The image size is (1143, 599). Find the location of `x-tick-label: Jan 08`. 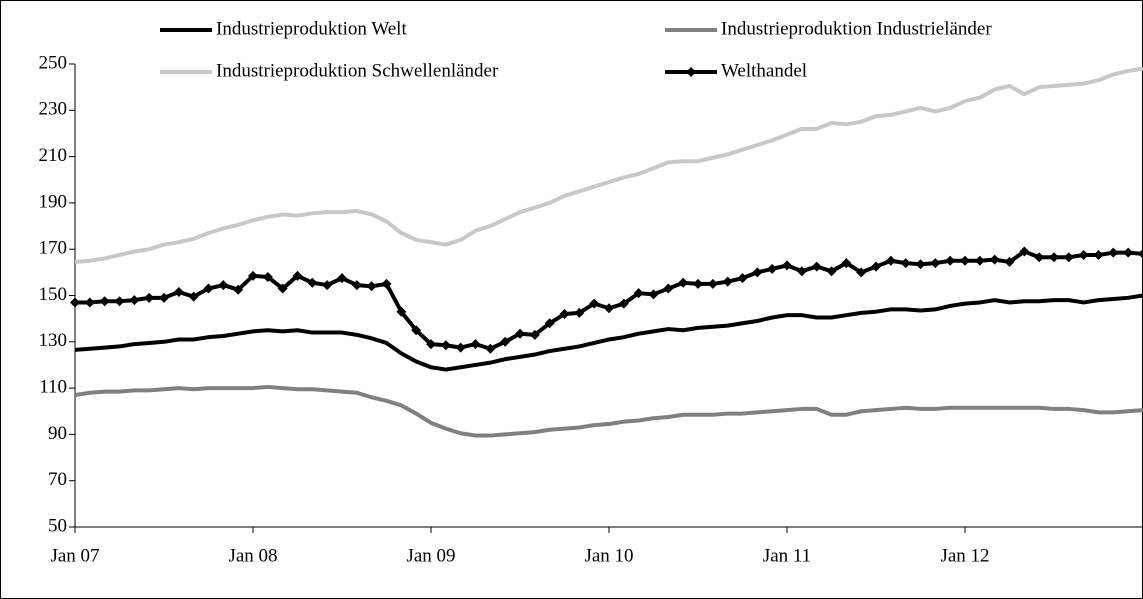

x-tick-label: Jan 08 is located at coordinates (252, 555).